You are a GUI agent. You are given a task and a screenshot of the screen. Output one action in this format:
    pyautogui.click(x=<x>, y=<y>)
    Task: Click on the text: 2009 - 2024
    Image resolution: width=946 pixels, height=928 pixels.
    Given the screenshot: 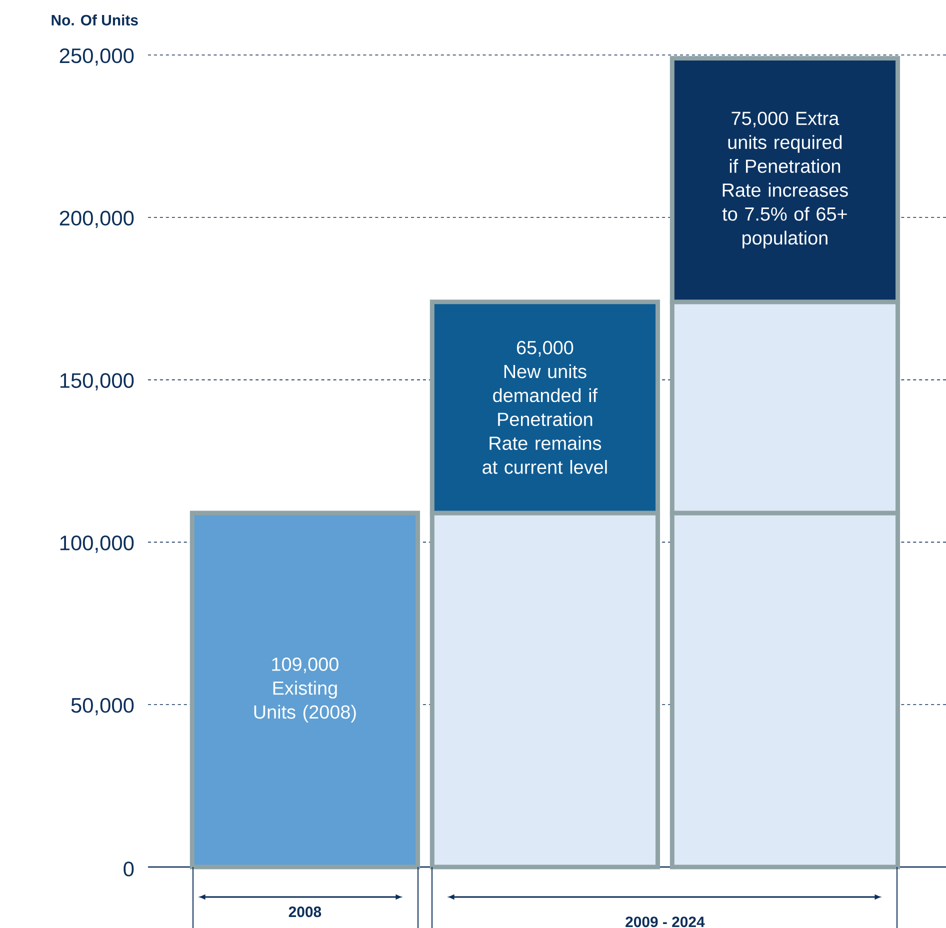 What is the action you would take?
    pyautogui.click(x=665, y=922)
    